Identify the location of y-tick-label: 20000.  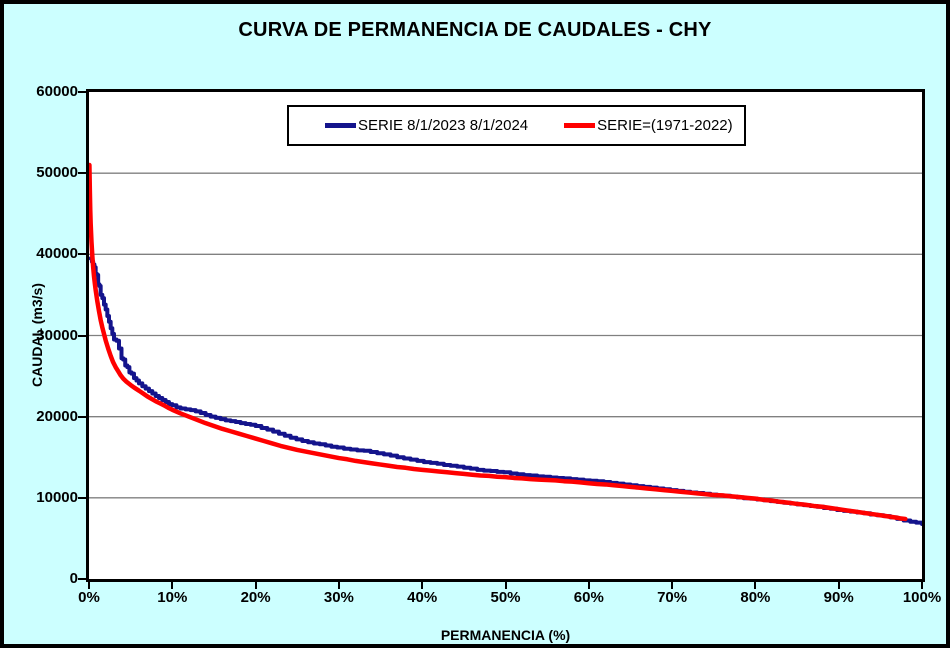
(57, 416).